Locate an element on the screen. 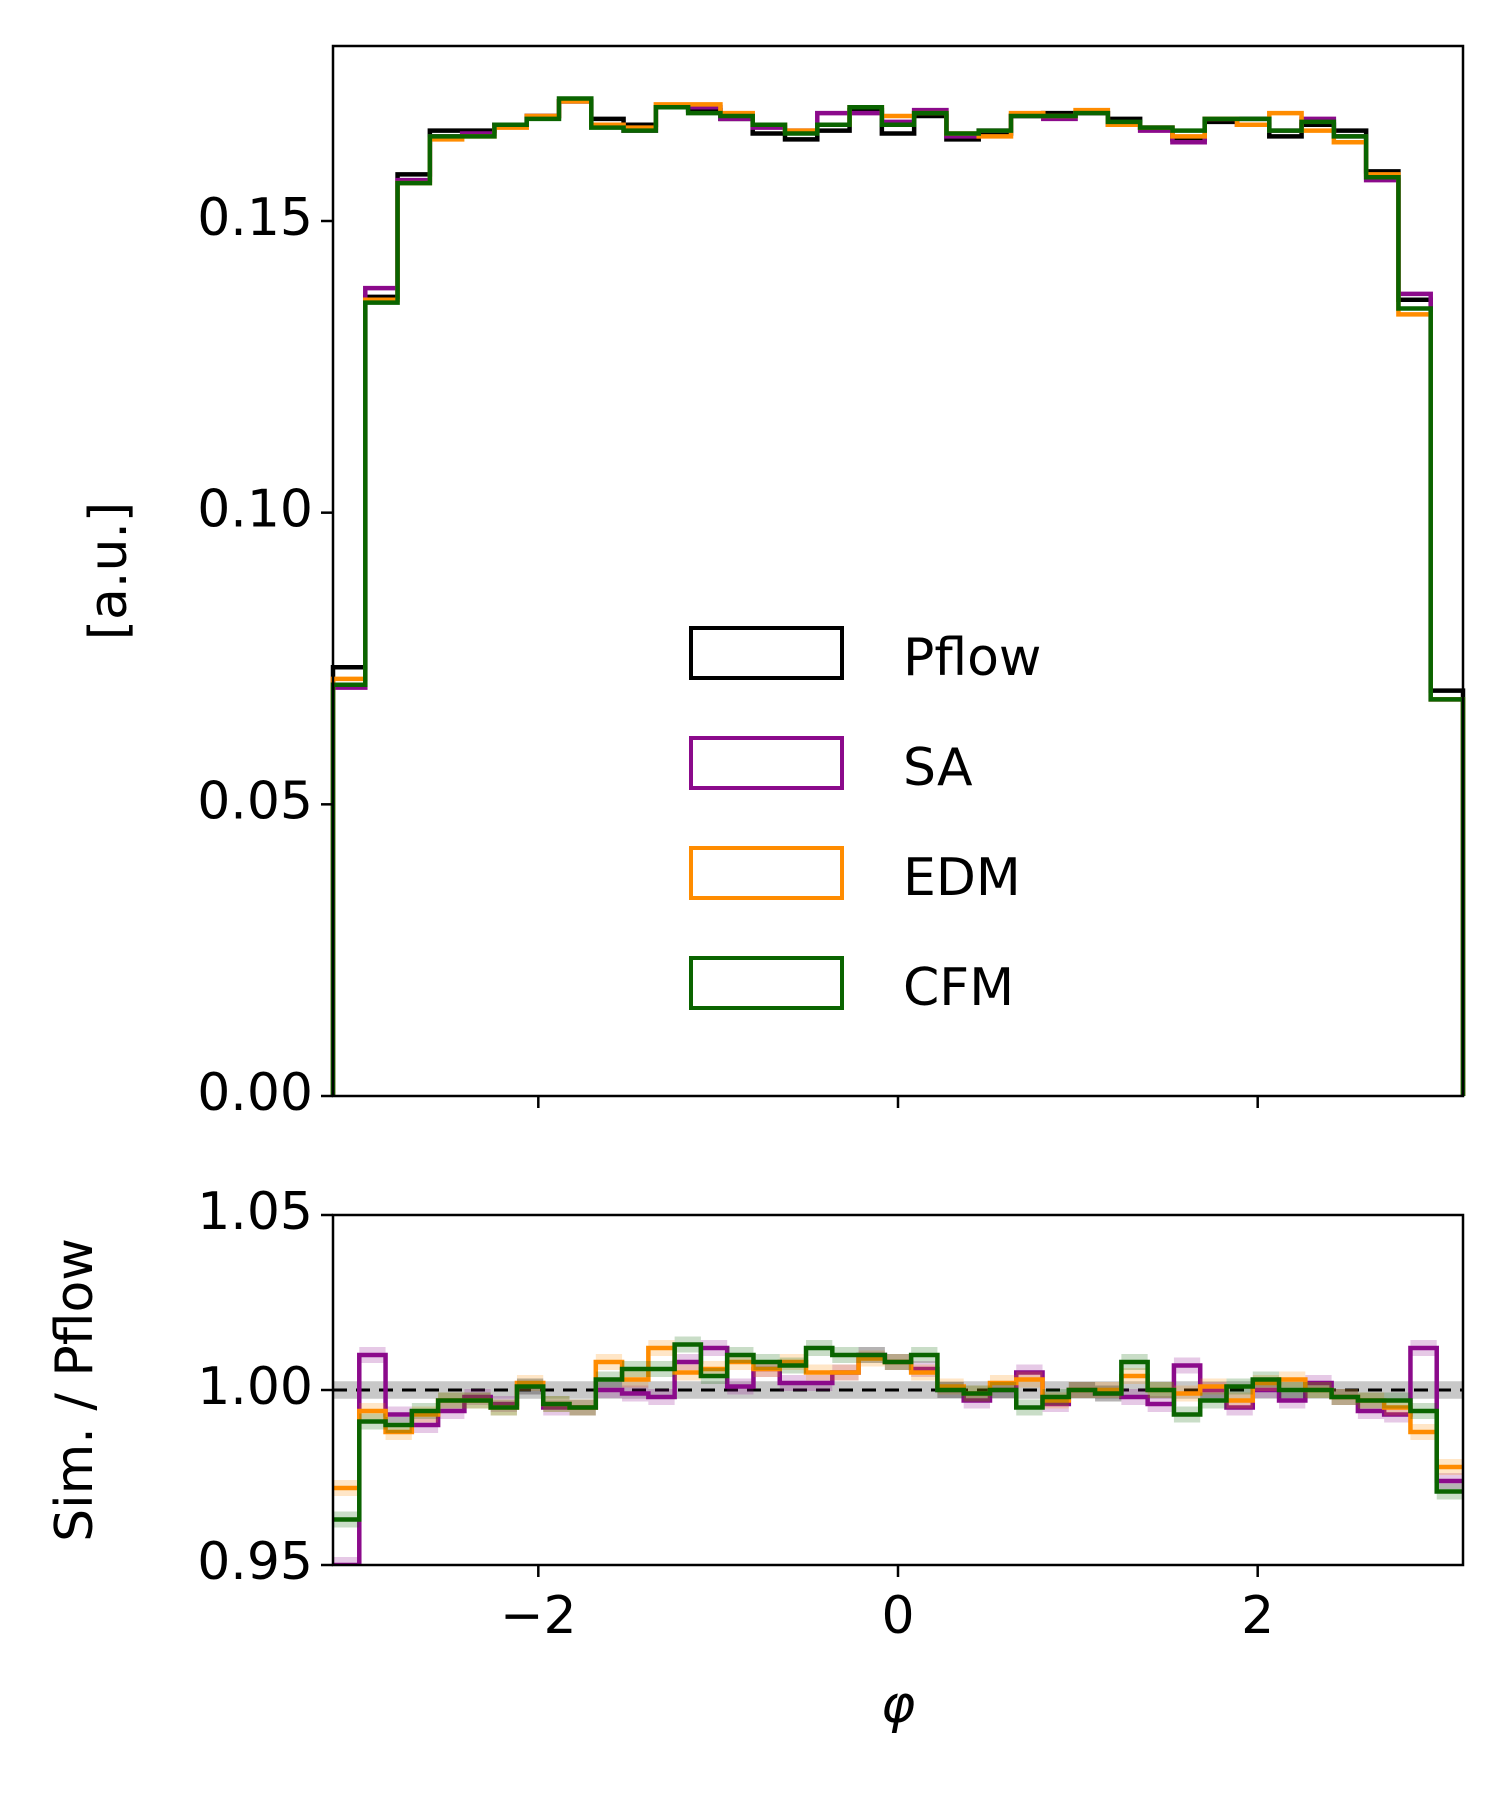 This screenshot has height=1800, width=1500. main-y-tick-label: 0.00 is located at coordinates (255, 1093).